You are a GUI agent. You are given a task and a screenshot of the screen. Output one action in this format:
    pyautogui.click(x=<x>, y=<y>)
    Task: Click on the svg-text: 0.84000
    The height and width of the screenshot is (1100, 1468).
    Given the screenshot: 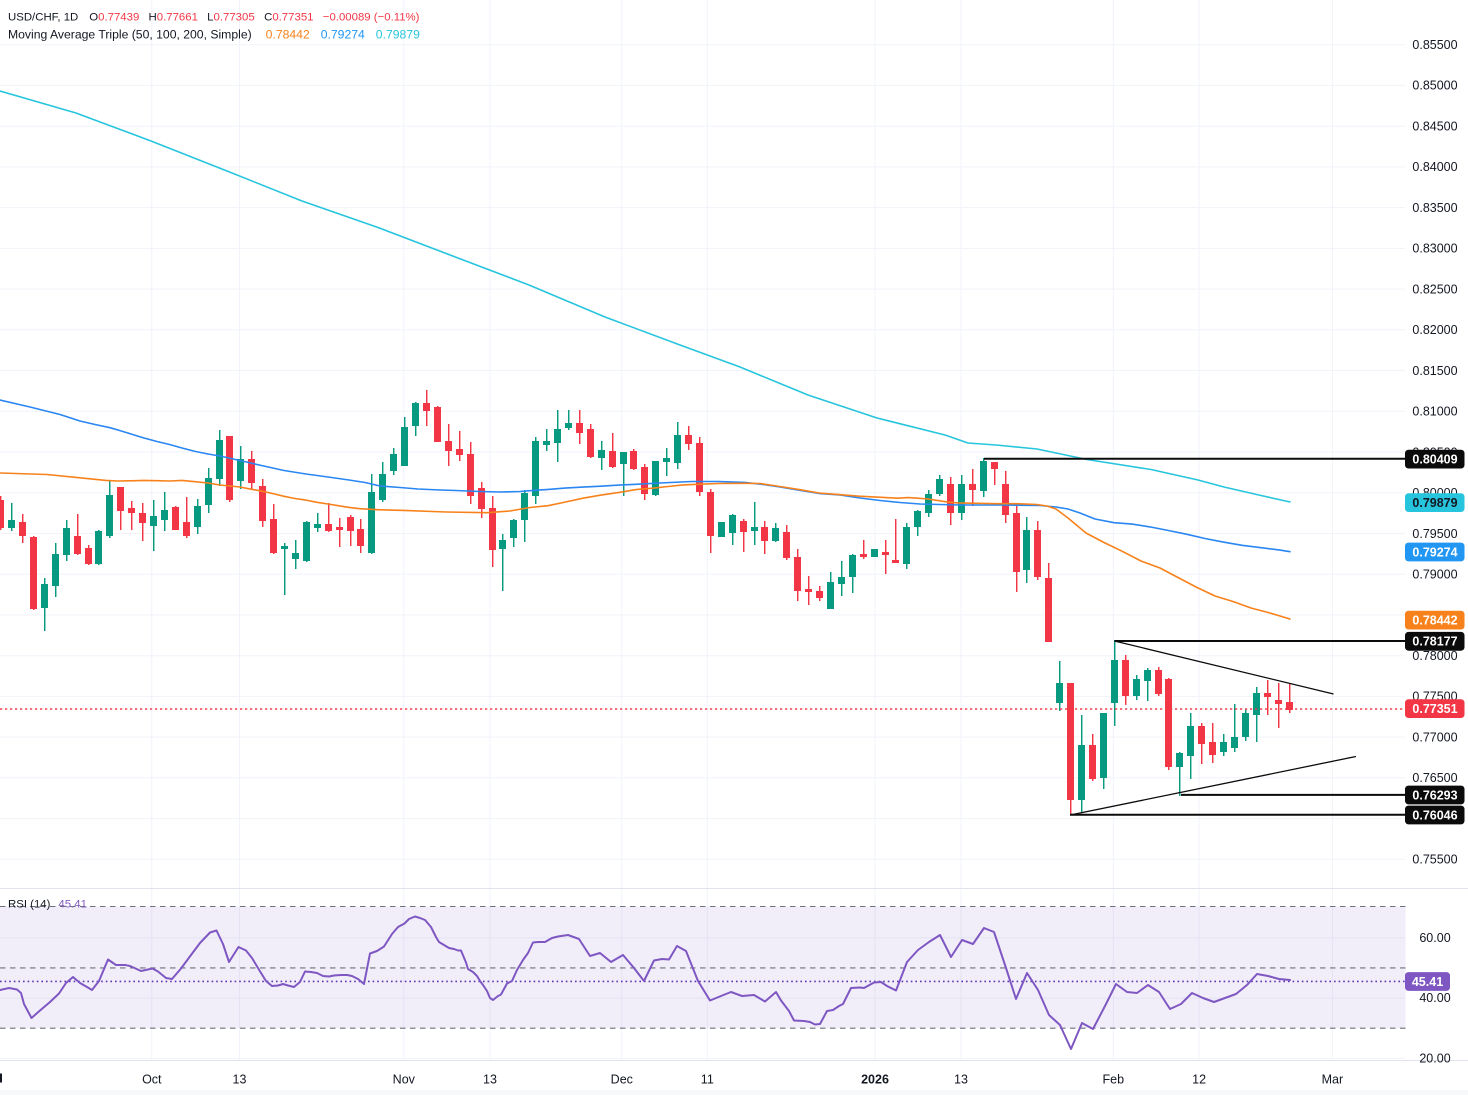 What is the action you would take?
    pyautogui.click(x=1434, y=167)
    